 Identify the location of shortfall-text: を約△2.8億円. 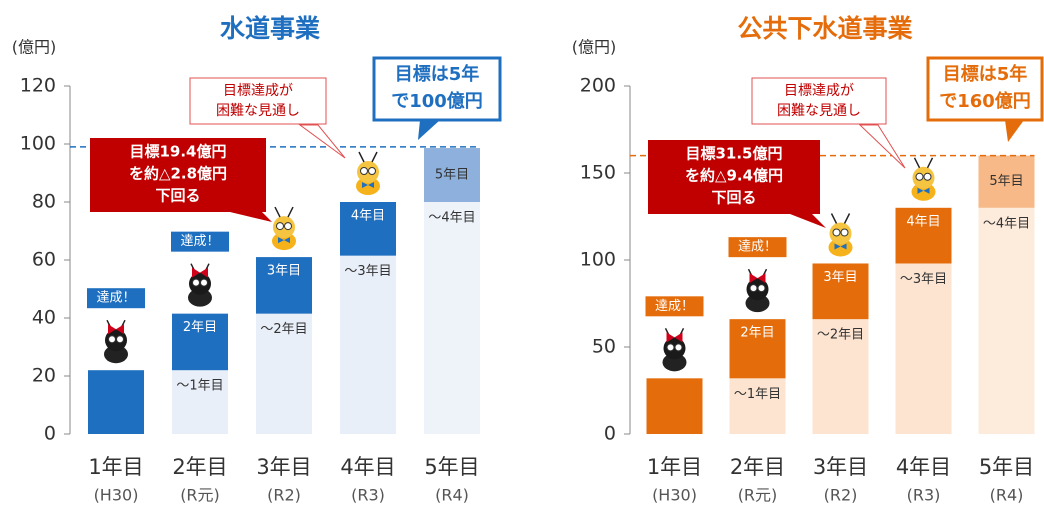
(178, 174).